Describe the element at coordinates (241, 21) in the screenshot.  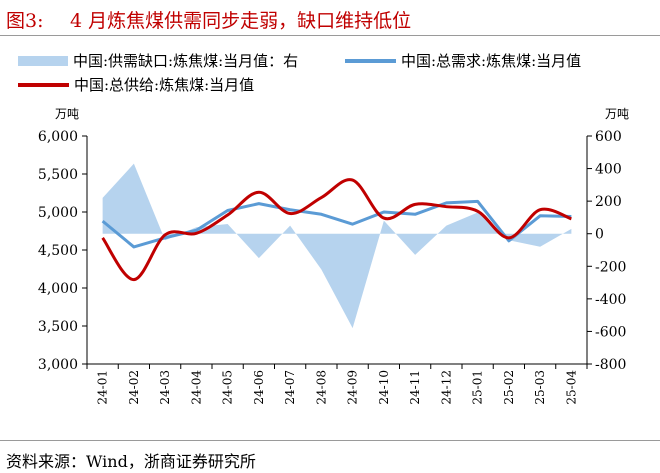
I see `figure-title: 4 月炼焦煤供需同步走弱，缺口维持低位` at that location.